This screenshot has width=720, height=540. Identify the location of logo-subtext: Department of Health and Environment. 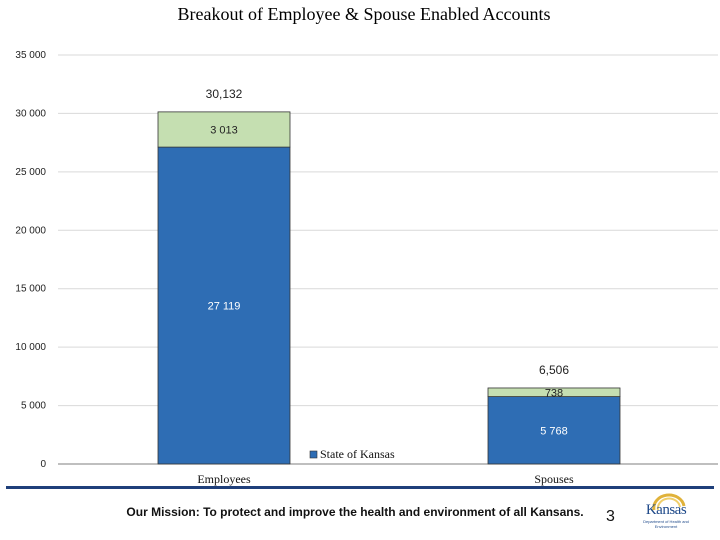
(666, 524).